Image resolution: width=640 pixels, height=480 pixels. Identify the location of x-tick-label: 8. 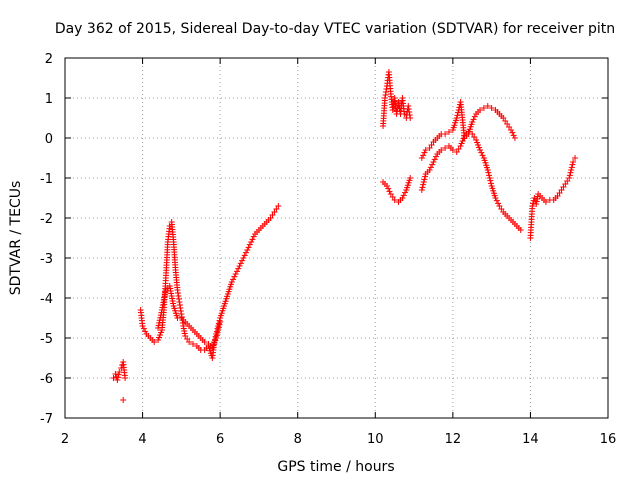
(298, 439).